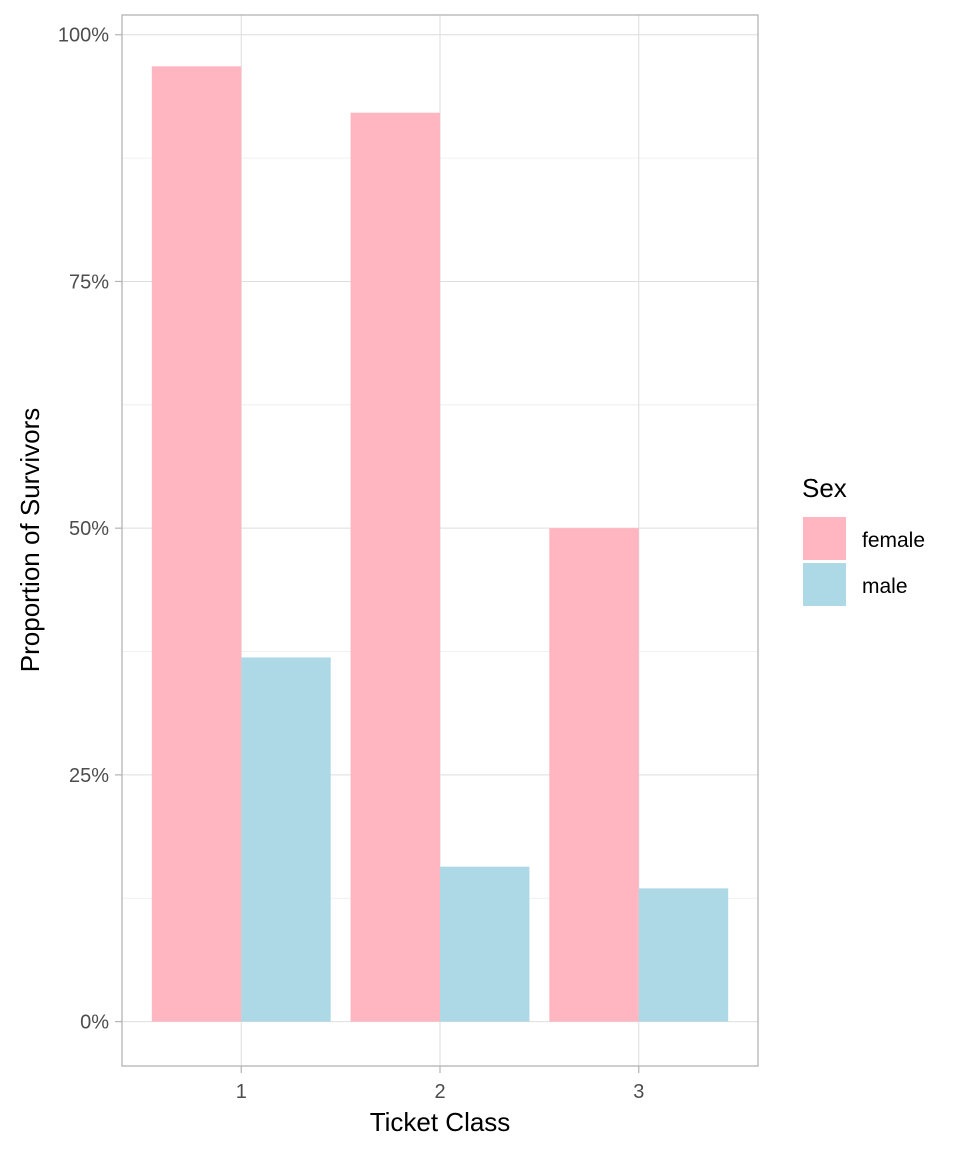 This screenshot has width=960, height=1152. What do you see at coordinates (440, 1122) in the screenshot?
I see `x-axis-title: Ticket Class` at bounding box center [440, 1122].